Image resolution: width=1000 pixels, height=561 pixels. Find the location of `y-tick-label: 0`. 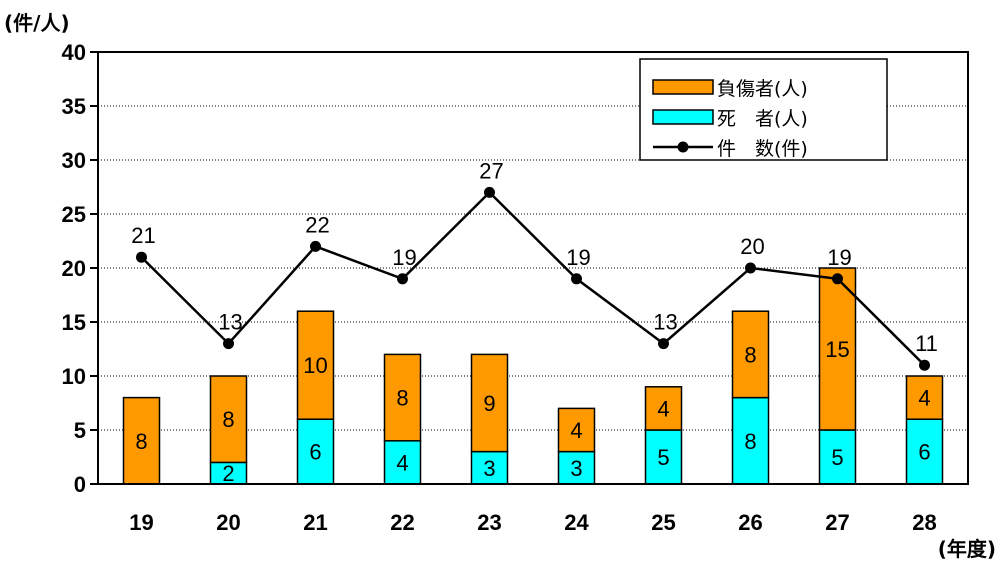

y-tick-label: 0 is located at coordinates (80, 484).